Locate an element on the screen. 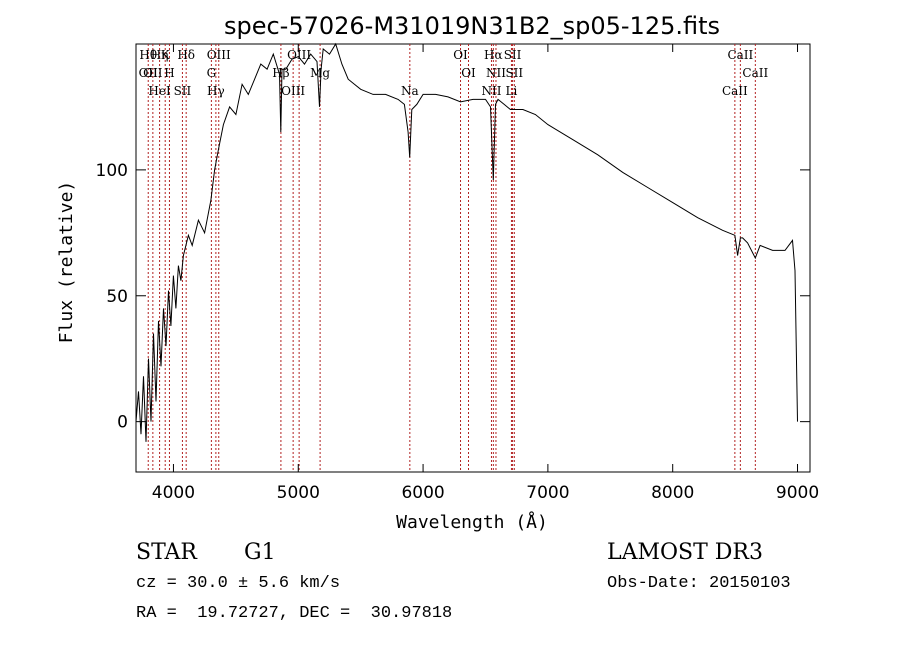 The width and height of the screenshot is (900, 649). object-class: STAR is located at coordinates (166, 552).